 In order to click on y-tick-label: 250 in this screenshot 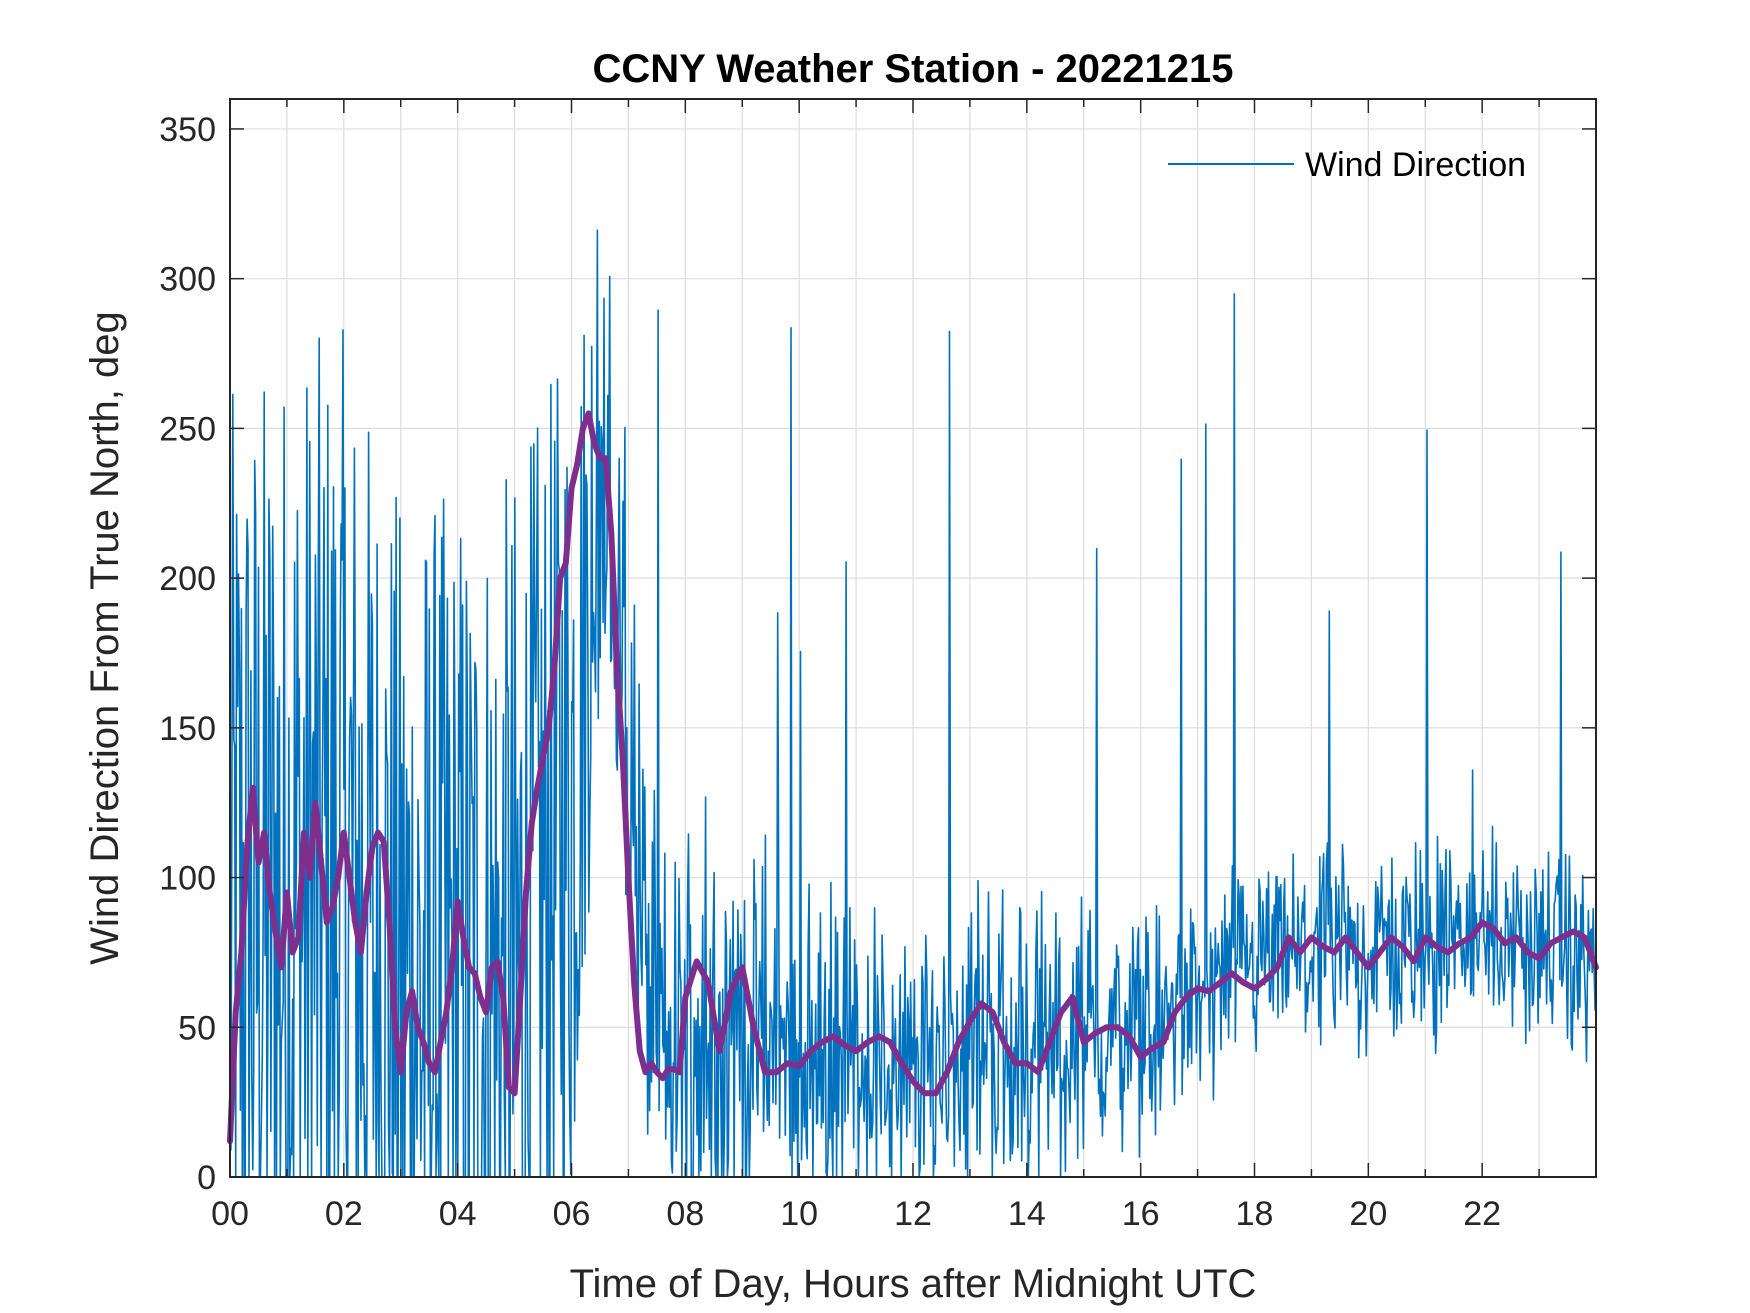, I will do `click(187, 429)`.